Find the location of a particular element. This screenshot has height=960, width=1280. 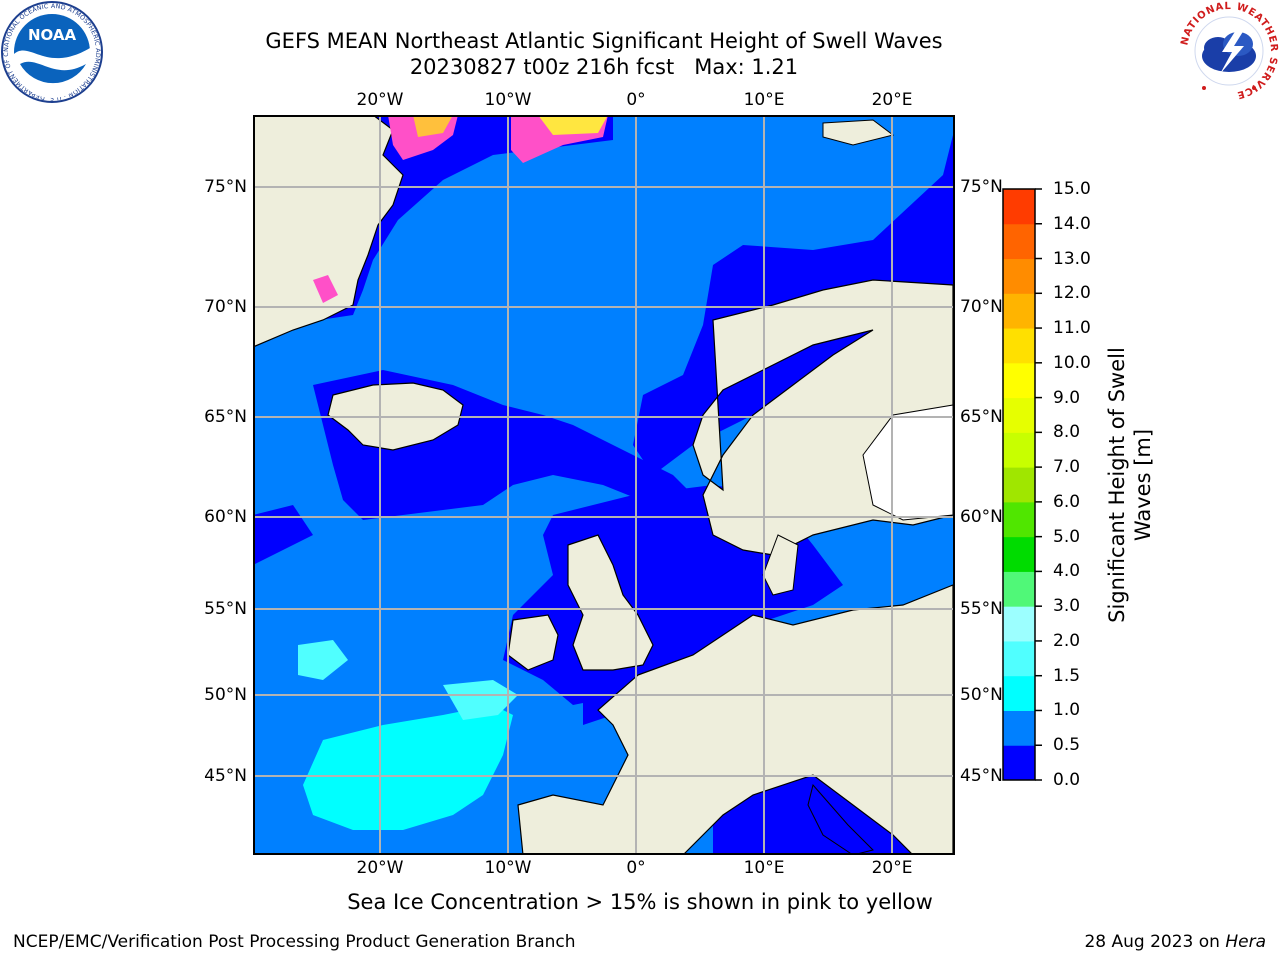

land-europe is located at coordinates (735, 719).